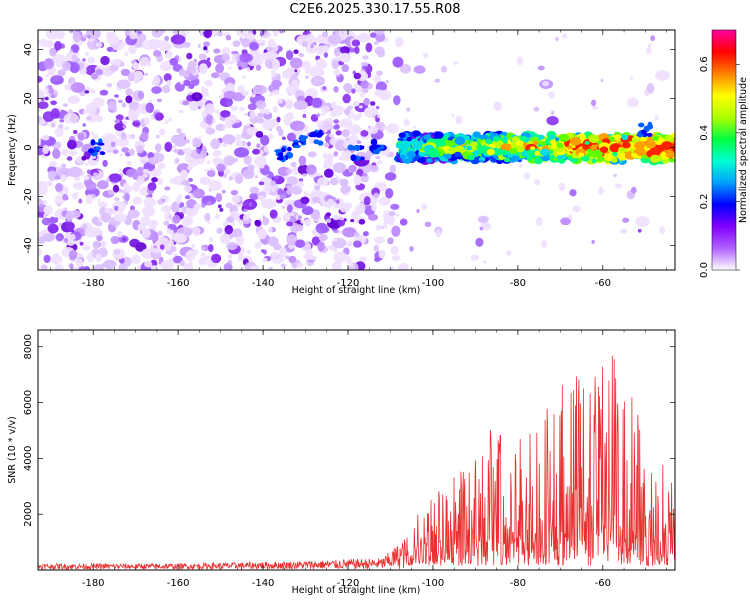  What do you see at coordinates (28, 147) in the screenshot?
I see `y-tick-label: 0` at bounding box center [28, 147].